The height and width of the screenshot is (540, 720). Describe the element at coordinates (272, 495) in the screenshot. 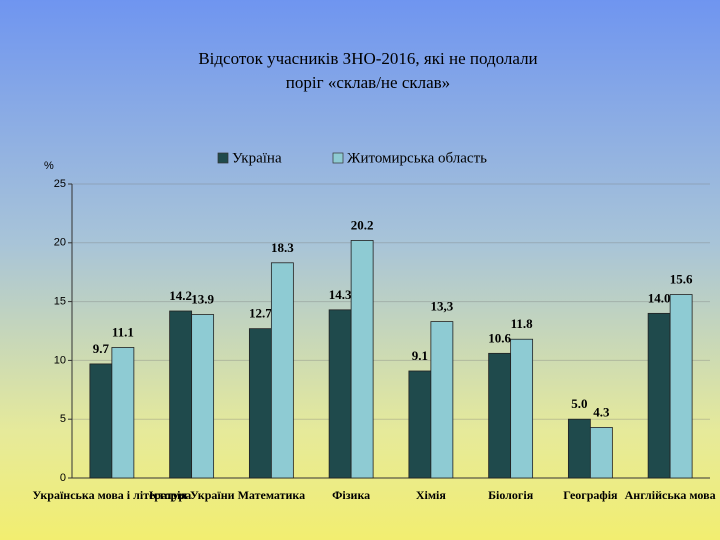

I see `x-tick-label: Математика` at that location.